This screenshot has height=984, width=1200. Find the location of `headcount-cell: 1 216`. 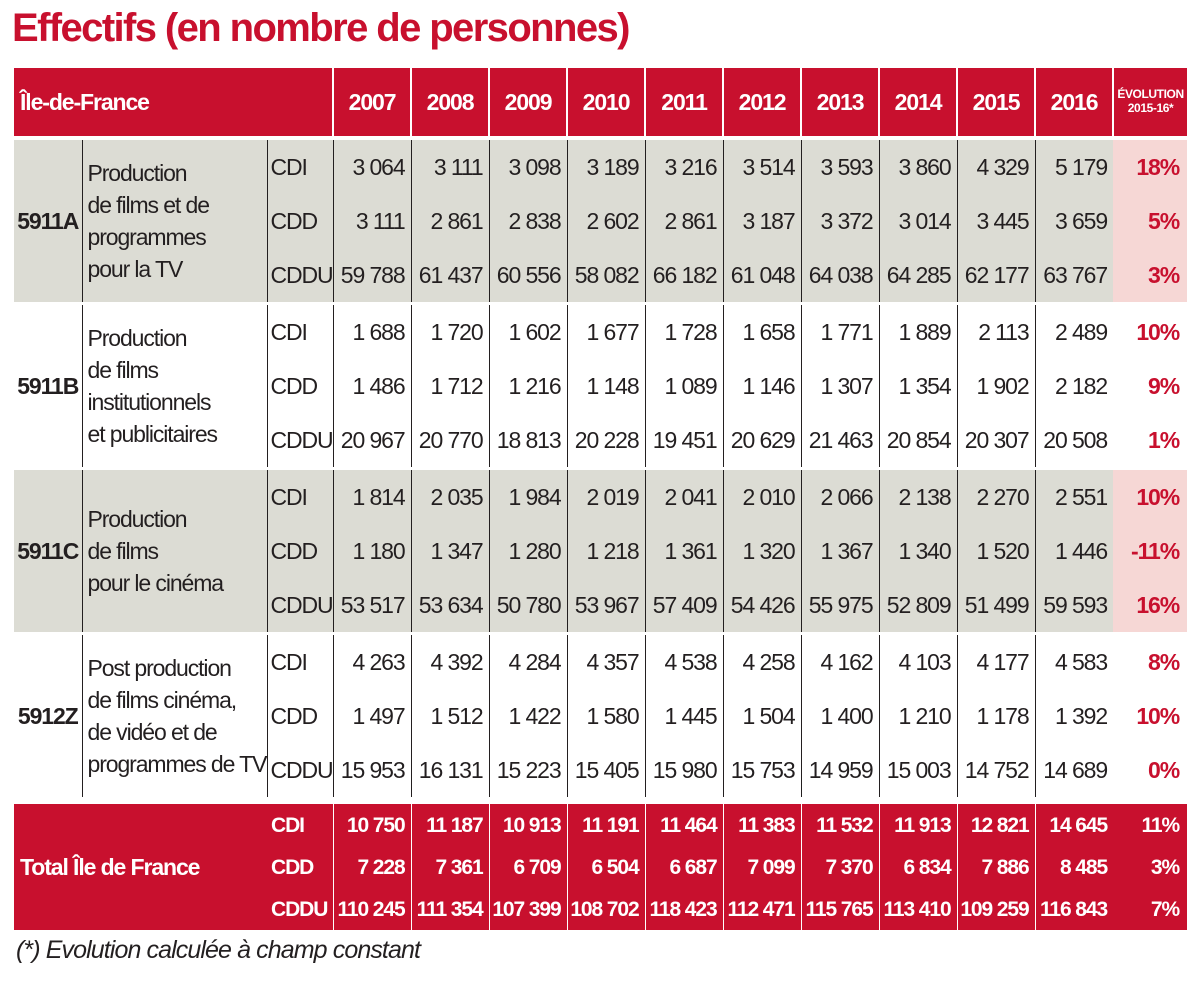

headcount-cell: 1 216 is located at coordinates (528, 386).